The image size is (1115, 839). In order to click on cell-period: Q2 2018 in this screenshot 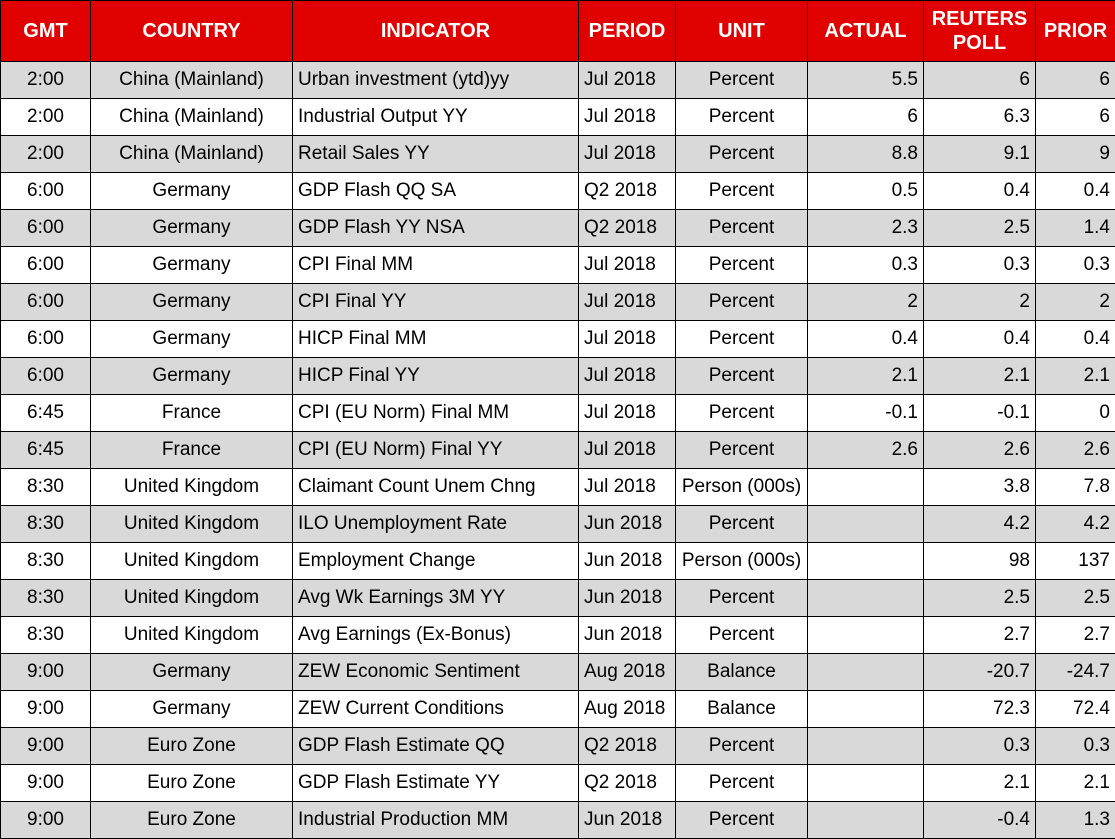, I will do `click(627, 746)`.